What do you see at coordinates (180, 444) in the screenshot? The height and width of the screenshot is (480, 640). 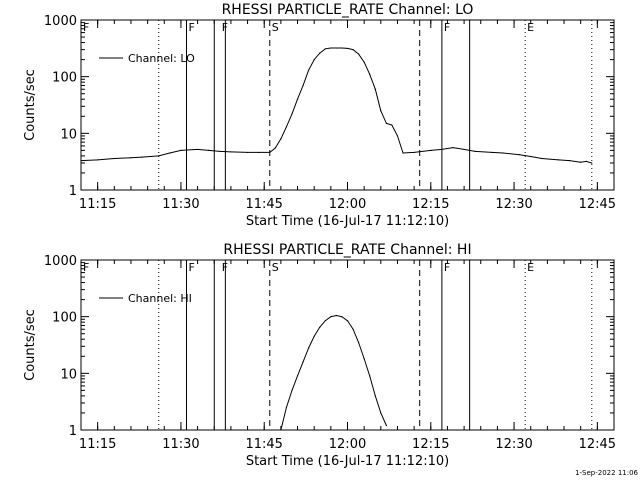 I see `x-tick-label: 11:30` at bounding box center [180, 444].